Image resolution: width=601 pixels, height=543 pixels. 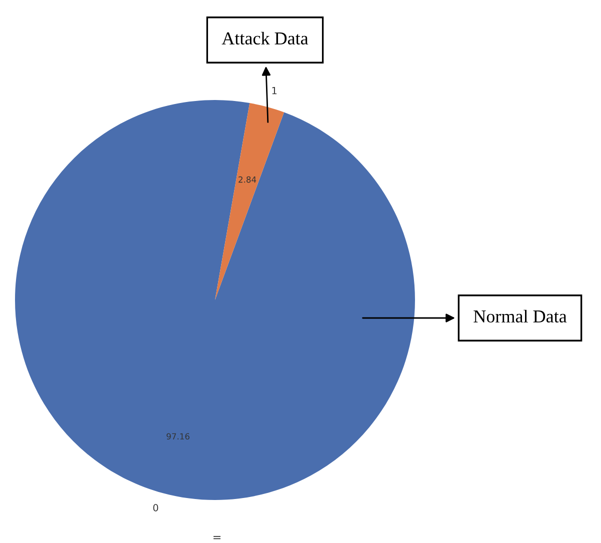 I want to click on pie-slice, so click(x=249, y=201).